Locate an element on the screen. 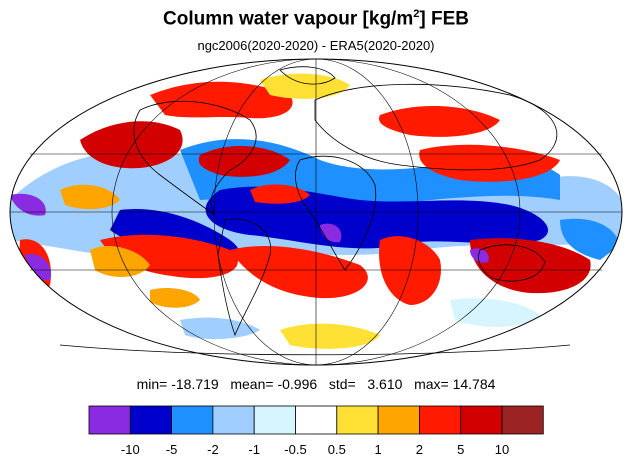 The height and width of the screenshot is (462, 632). stat-max-label: max= is located at coordinates (431, 384).